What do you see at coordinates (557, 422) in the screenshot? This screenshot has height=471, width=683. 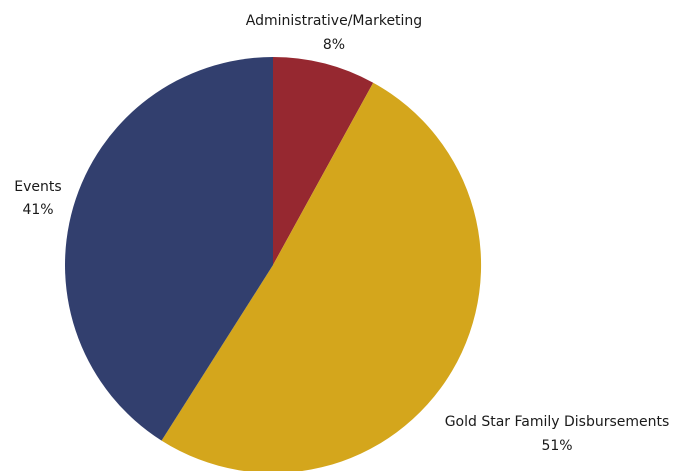 I see `slice-label-gold-star-family-disbursements: Gold Star Family Disbursements` at bounding box center [557, 422].